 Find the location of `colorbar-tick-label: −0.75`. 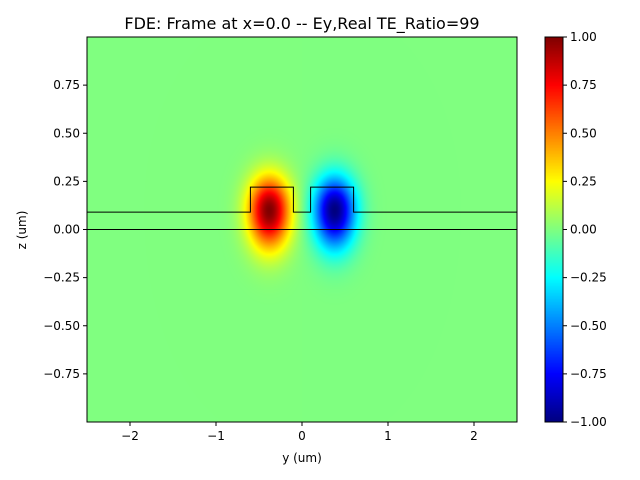

colorbar-tick-label: −0.75 is located at coordinates (588, 374).